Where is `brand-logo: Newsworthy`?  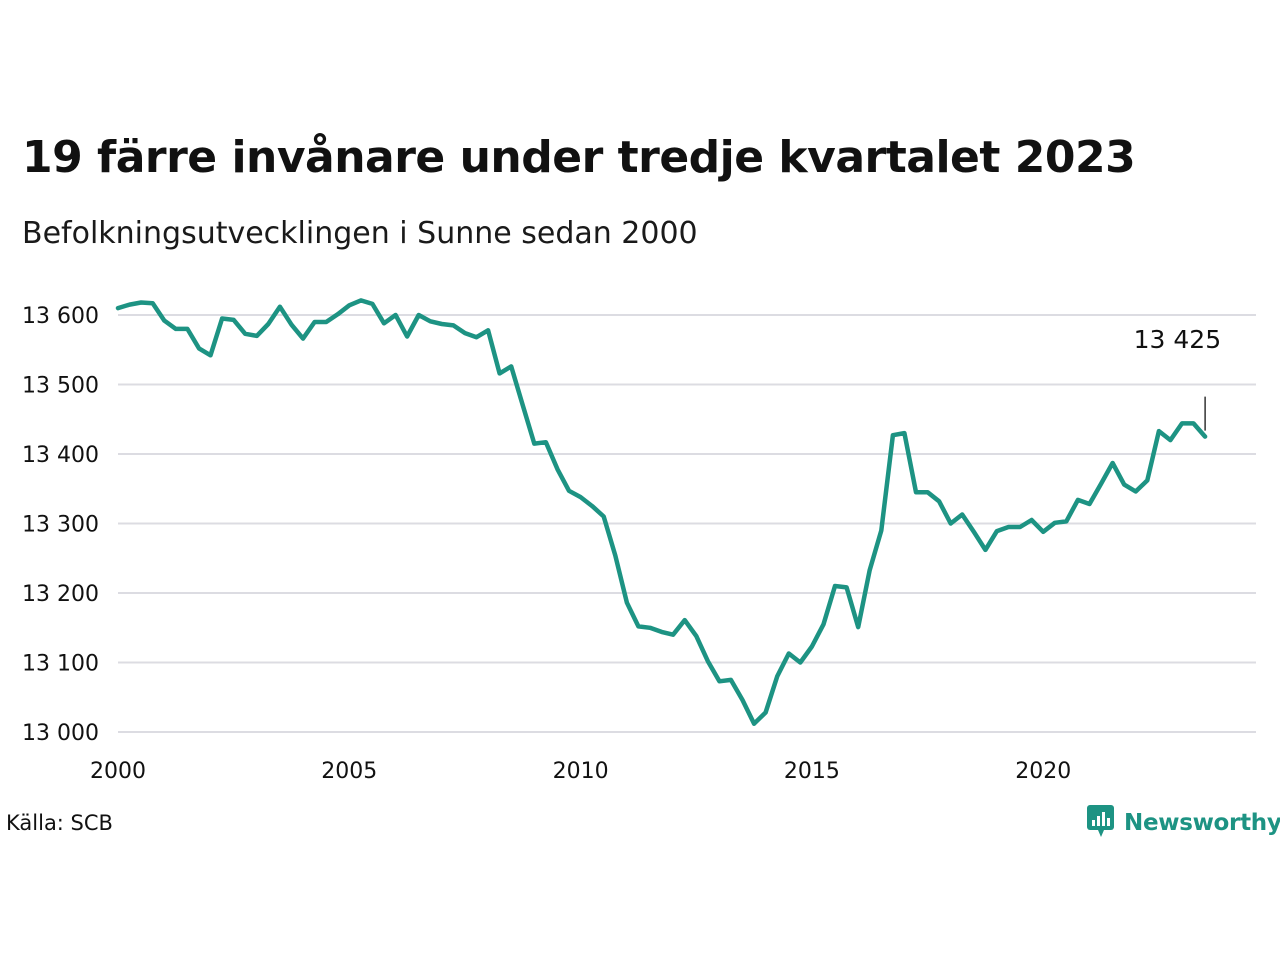 brand-logo: Newsworthy is located at coordinates (1183, 823).